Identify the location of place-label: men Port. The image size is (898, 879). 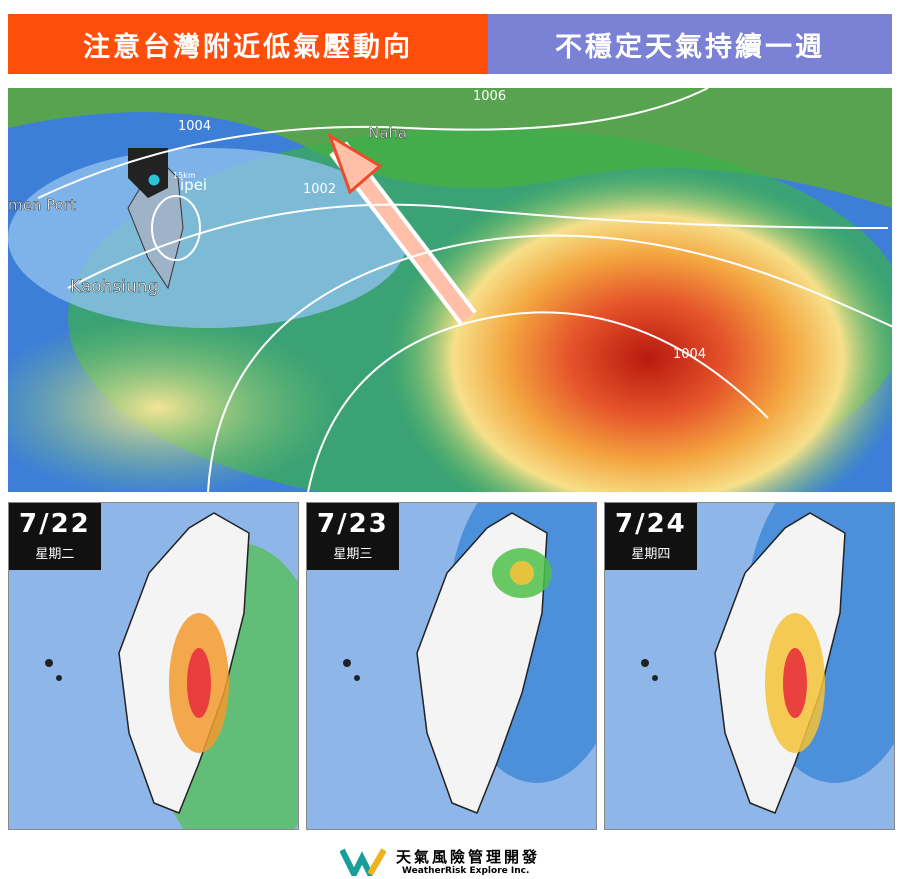
(42, 205).